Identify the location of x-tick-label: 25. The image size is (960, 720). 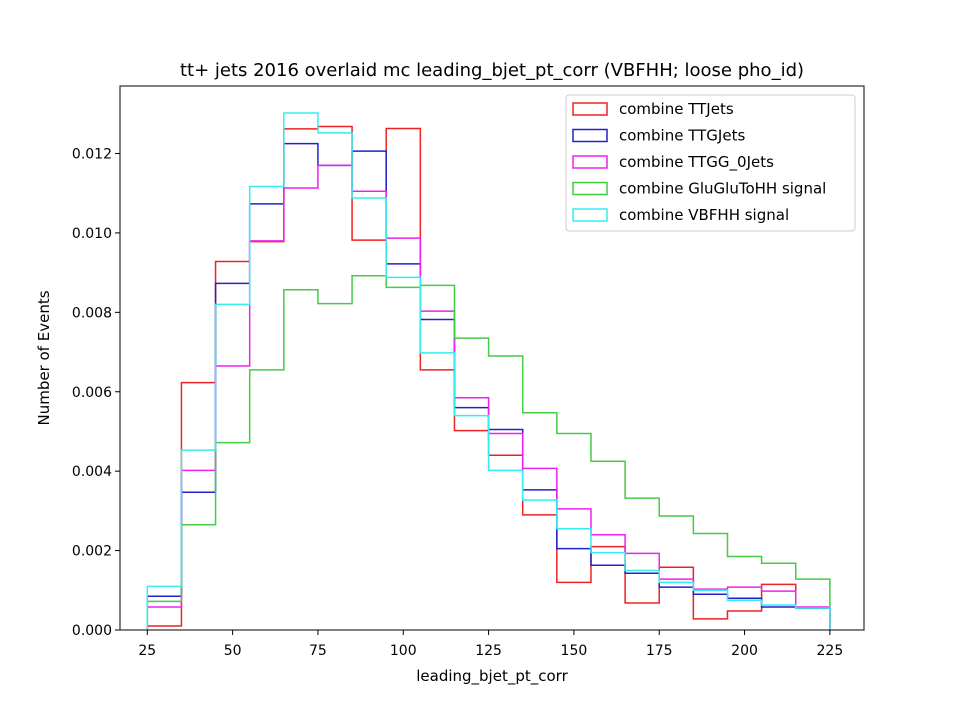
(147, 651).